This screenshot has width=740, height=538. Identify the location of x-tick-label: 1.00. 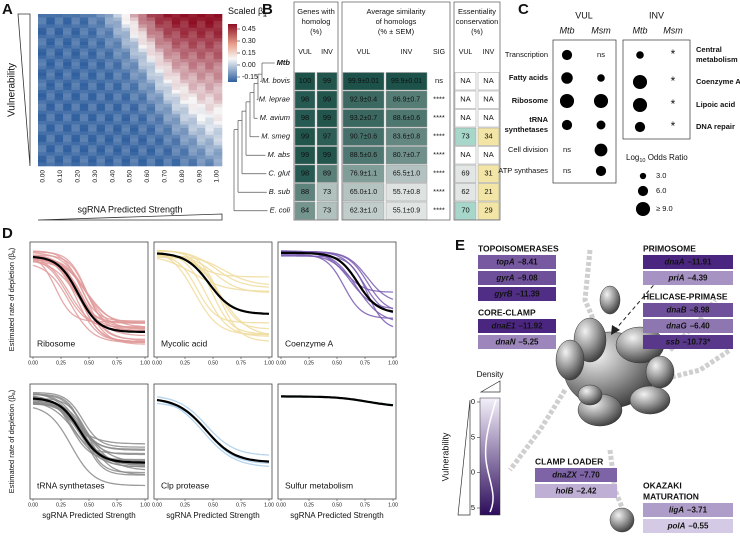
(393, 363).